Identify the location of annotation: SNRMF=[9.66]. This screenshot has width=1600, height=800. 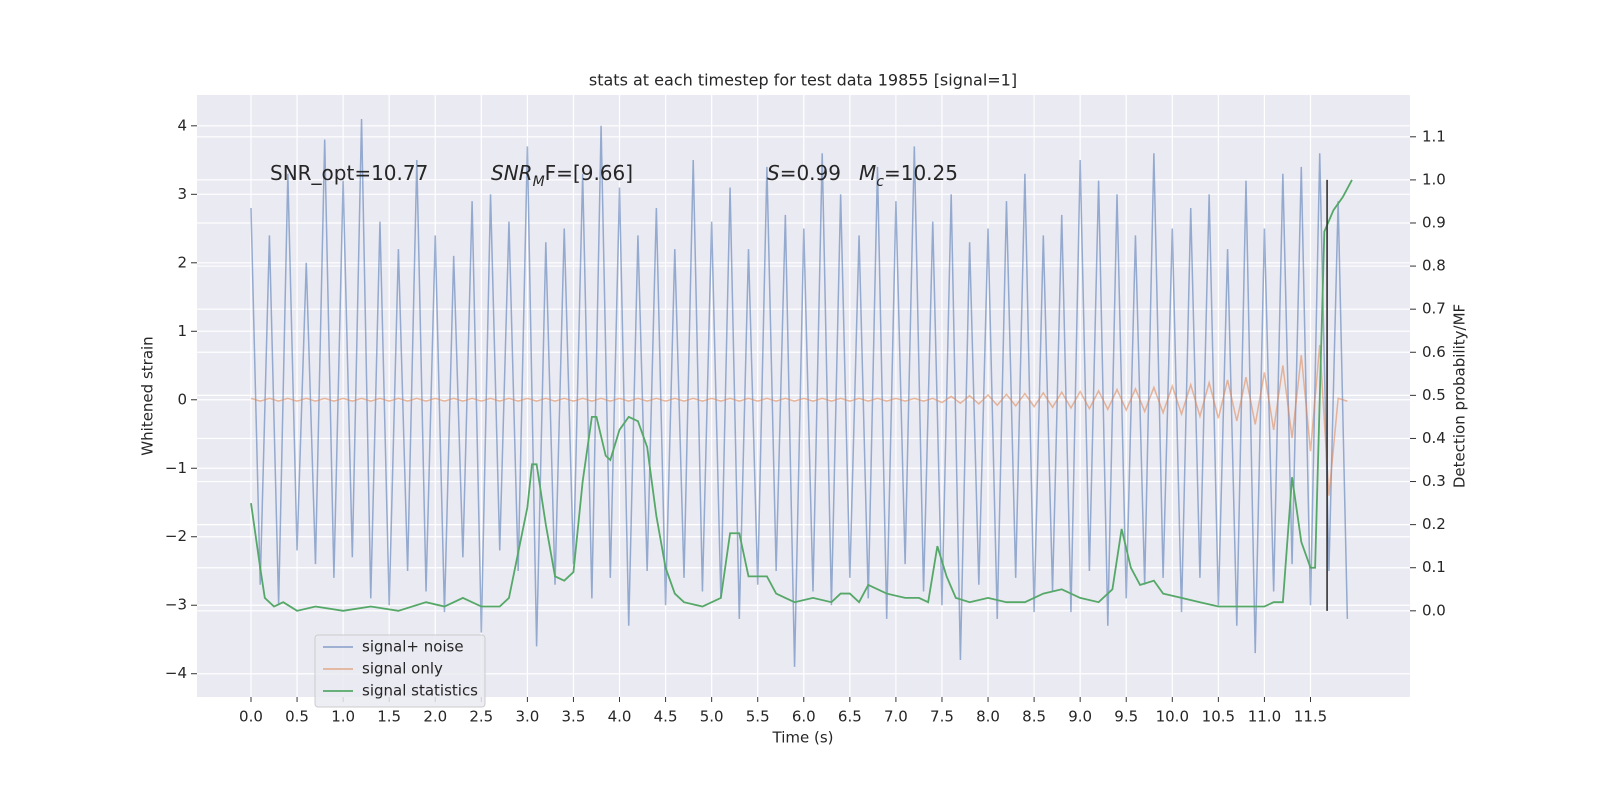
(562, 176).